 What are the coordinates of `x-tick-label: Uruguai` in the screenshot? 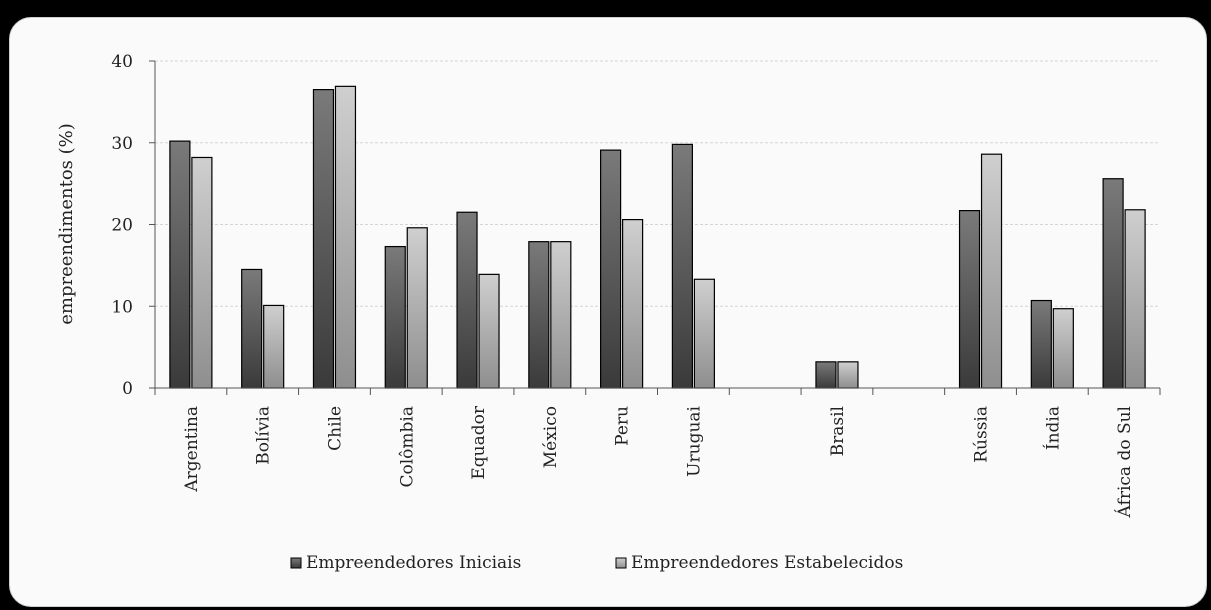 It's located at (694, 440).